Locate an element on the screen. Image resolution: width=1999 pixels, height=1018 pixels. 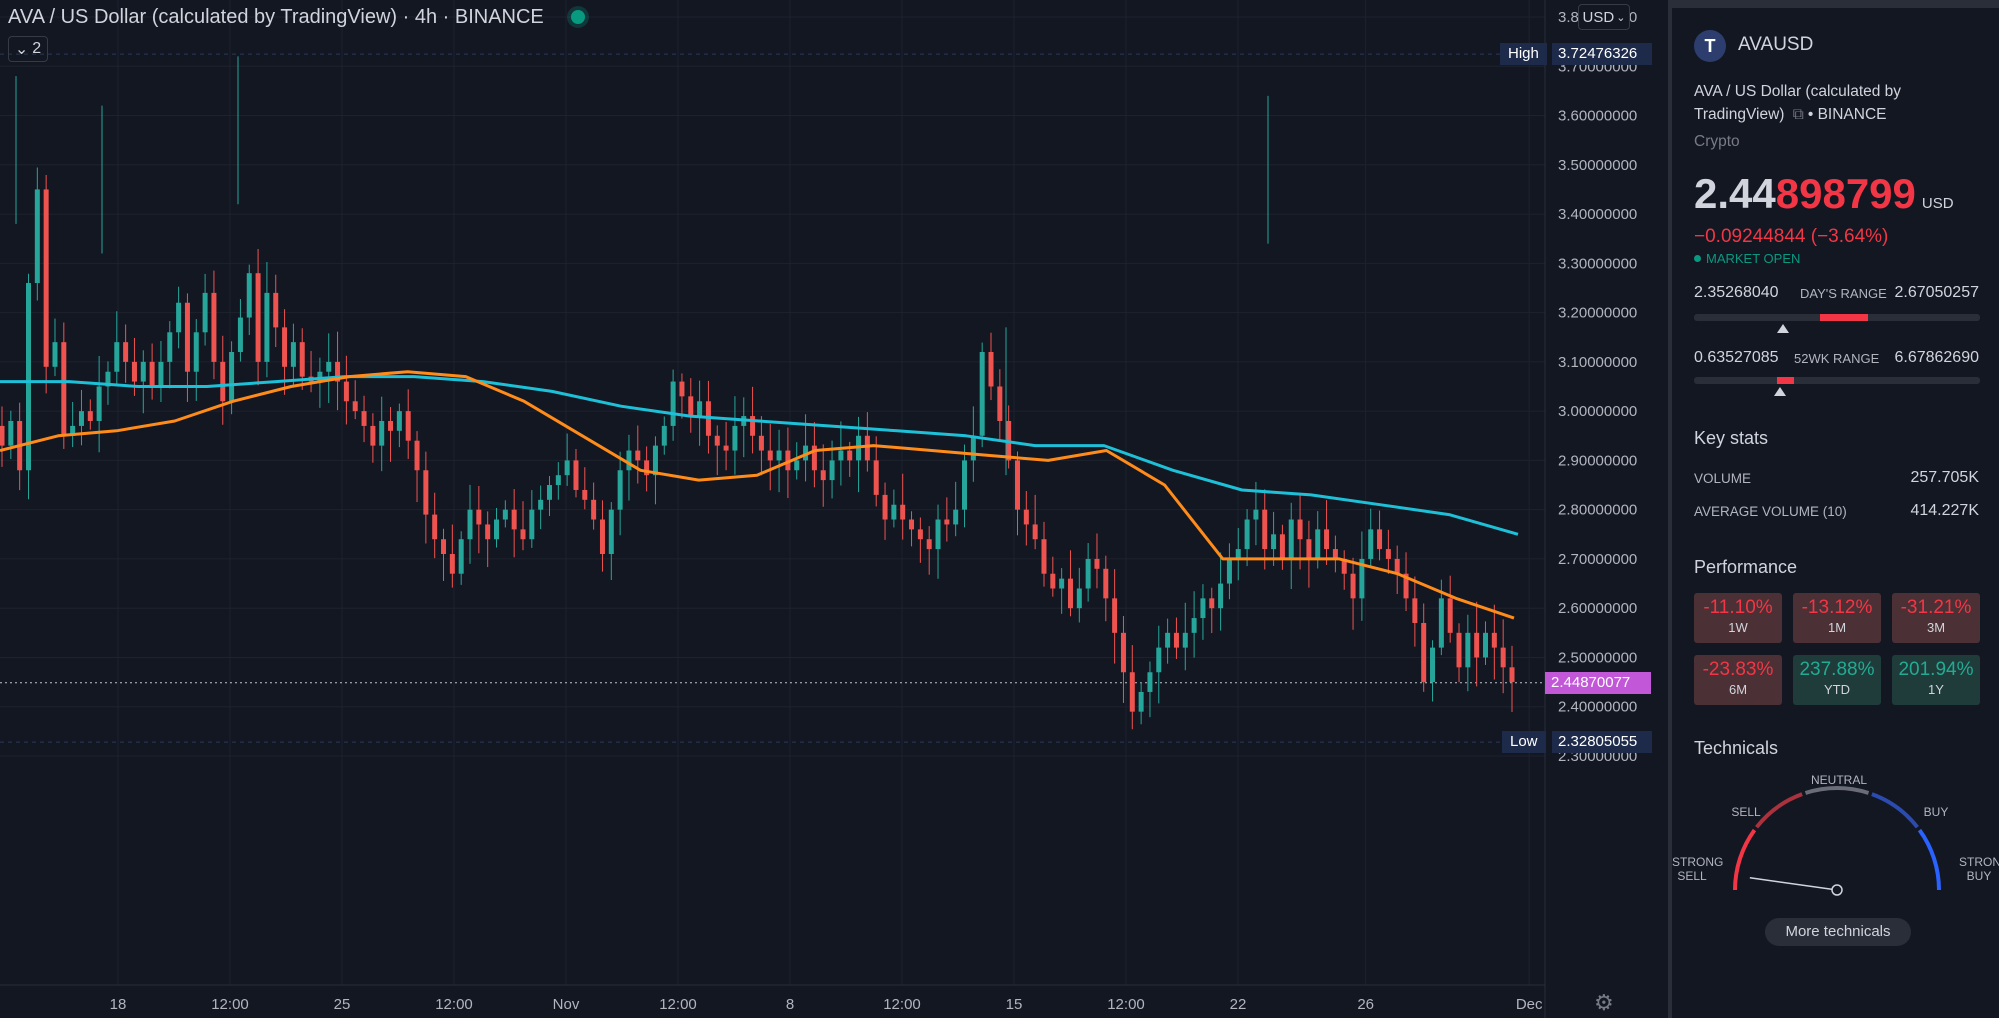
wk52-range-label: 52WK RANGE is located at coordinates (1837, 358).